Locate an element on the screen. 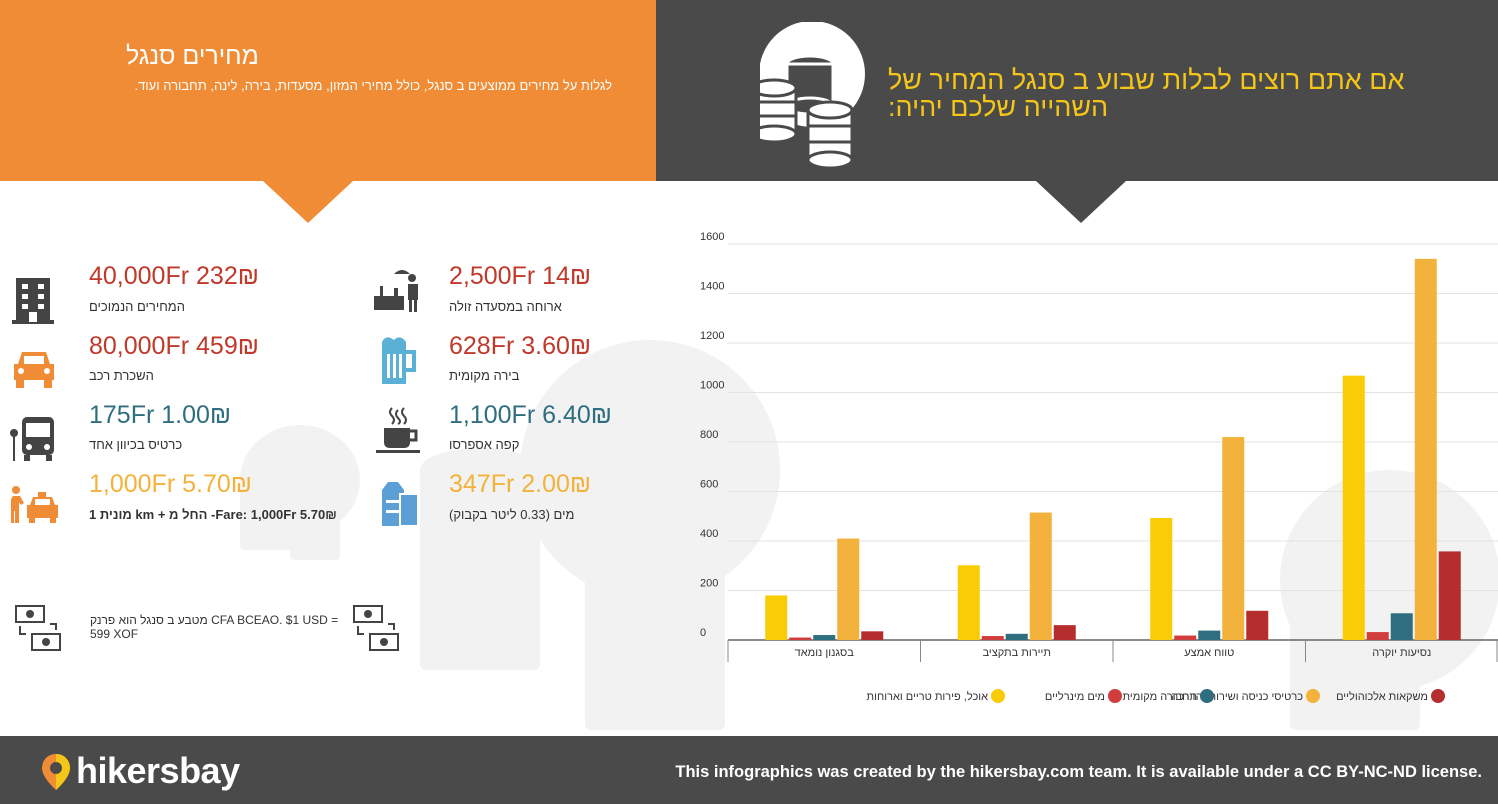 The image size is (1498, 804). legend-label: אוכל, פירות טריים וארוחות is located at coordinates (928, 696).